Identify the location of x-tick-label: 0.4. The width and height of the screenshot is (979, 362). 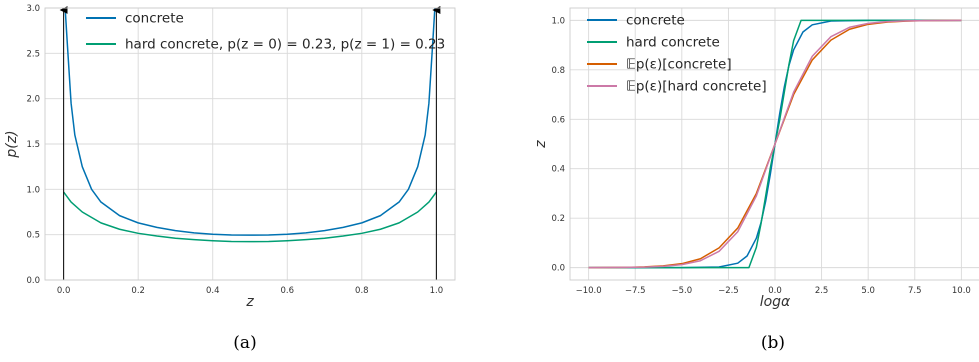
(213, 291).